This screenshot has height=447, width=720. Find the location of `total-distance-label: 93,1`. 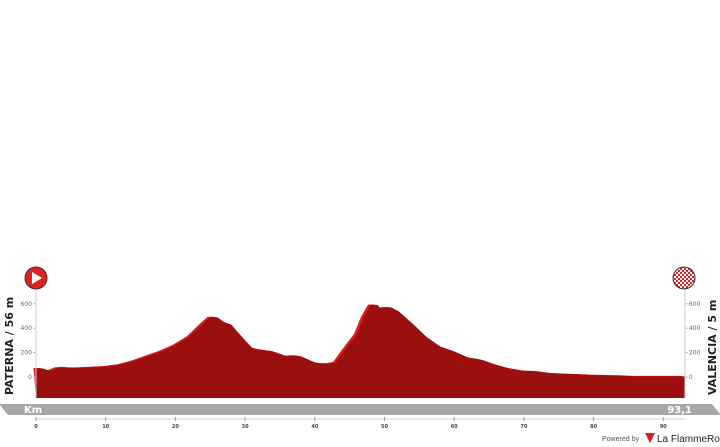

total-distance-label: 93,1 is located at coordinates (679, 410).